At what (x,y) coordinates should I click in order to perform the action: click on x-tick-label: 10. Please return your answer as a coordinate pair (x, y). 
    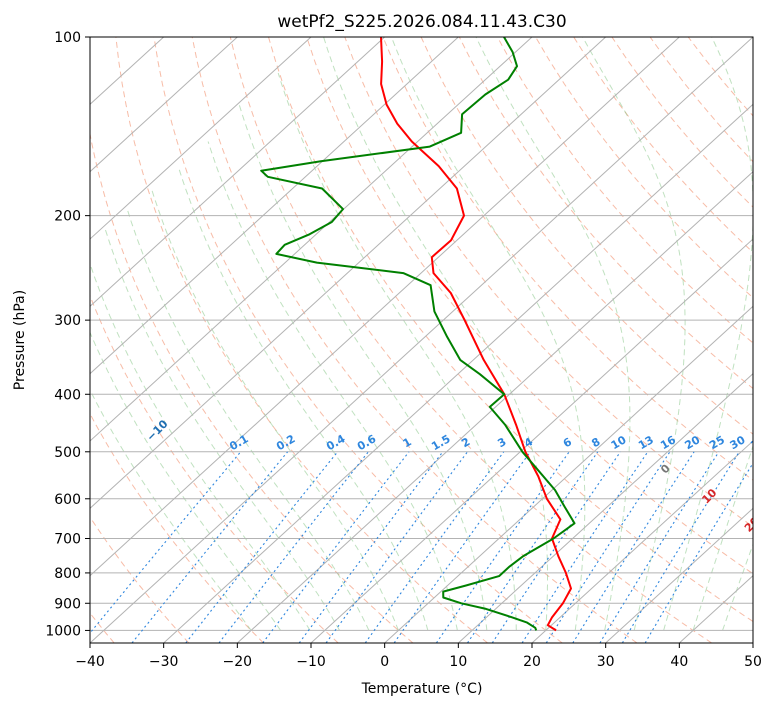
    Looking at the image, I should click on (458, 662).